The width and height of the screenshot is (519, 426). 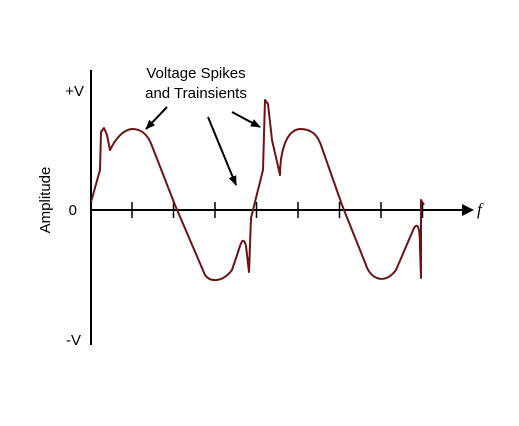 What do you see at coordinates (73, 210) in the screenshot?
I see `y-zero-label: 0` at bounding box center [73, 210].